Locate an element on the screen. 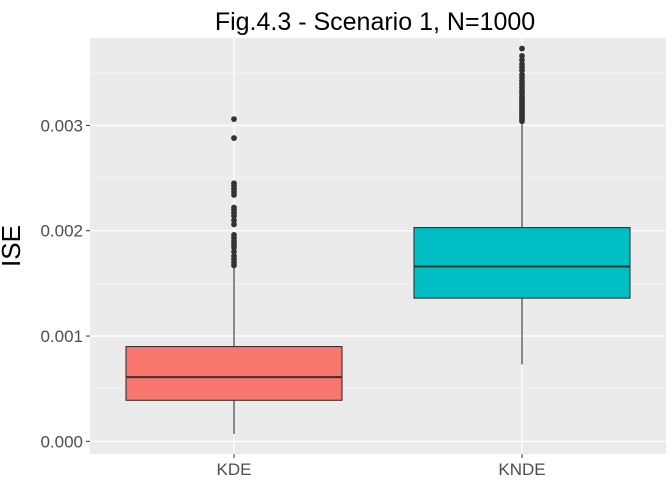  y-axis-title: ISE is located at coordinates (13, 246).